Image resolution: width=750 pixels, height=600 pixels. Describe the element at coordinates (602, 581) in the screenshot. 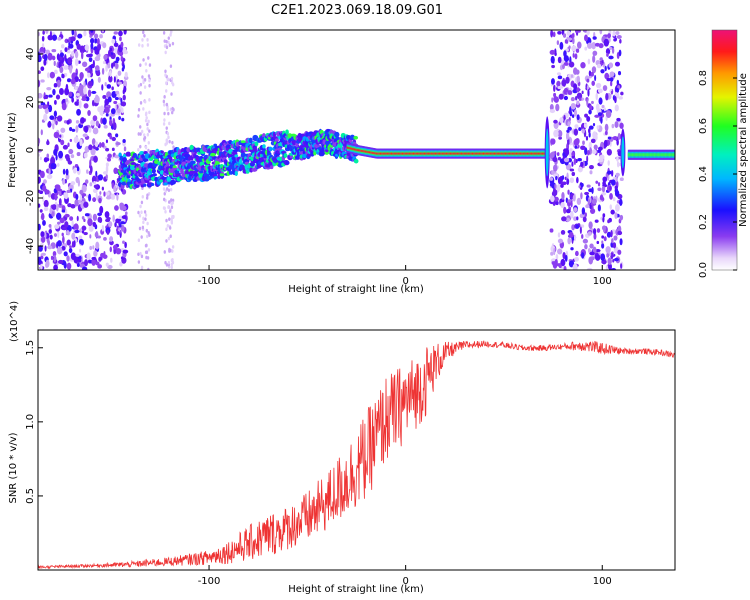

I see `snr-xtick-label: 100` at that location.